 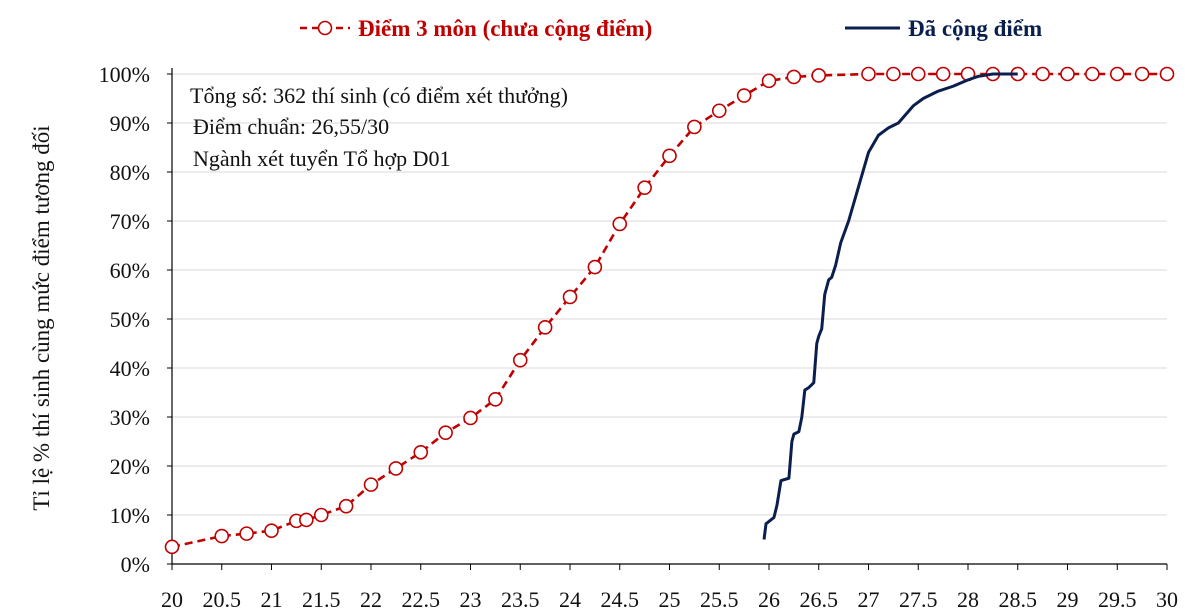 What do you see at coordinates (222, 599) in the screenshot?
I see `x-tick-label-1: 20.5` at bounding box center [222, 599].